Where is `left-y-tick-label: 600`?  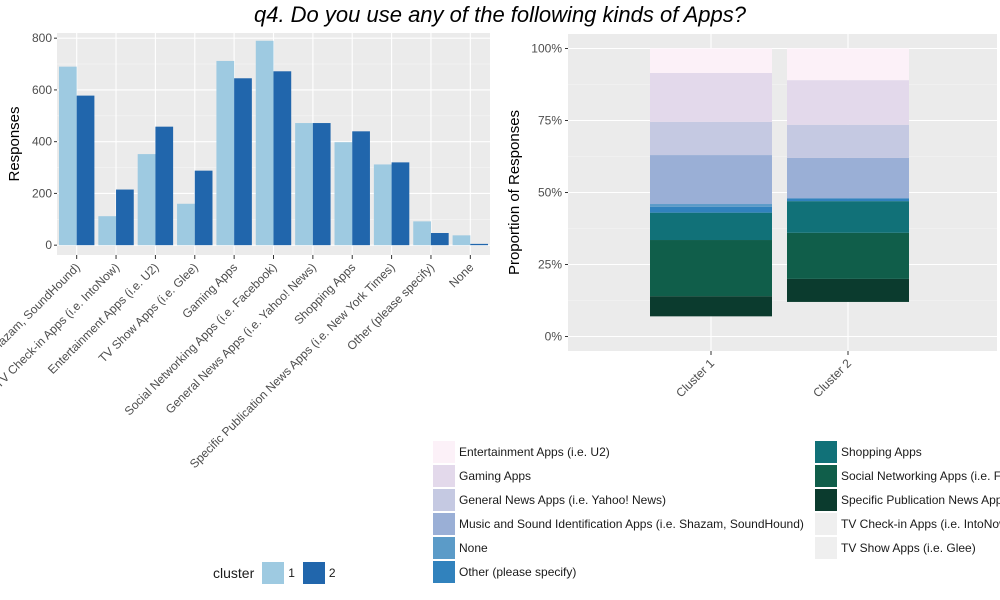 left-y-tick-label: 600 is located at coordinates (42, 90).